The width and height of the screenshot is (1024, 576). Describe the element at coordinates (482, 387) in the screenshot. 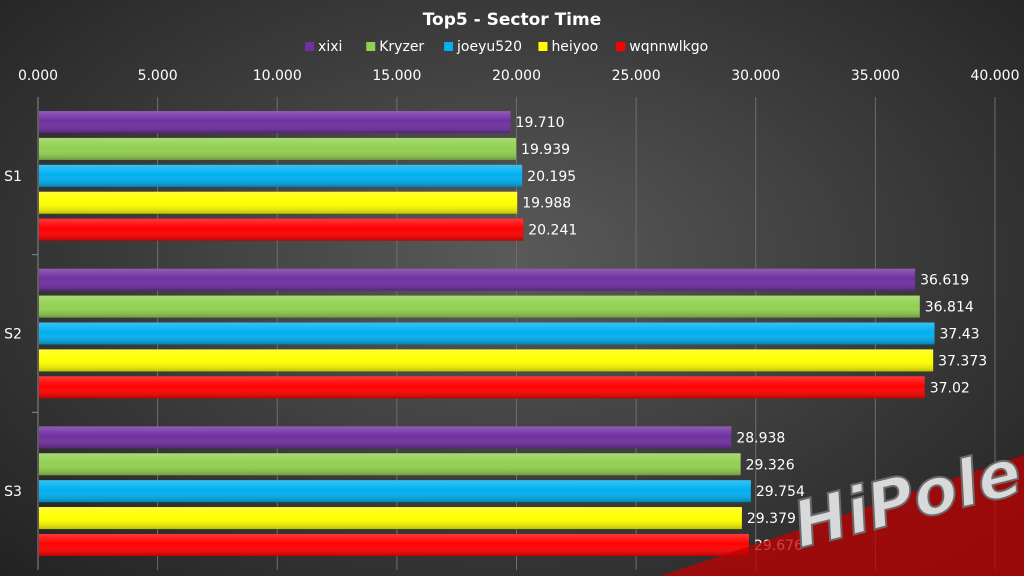

I see `bar-s2-wqnnwlkgo-shade` at that location.